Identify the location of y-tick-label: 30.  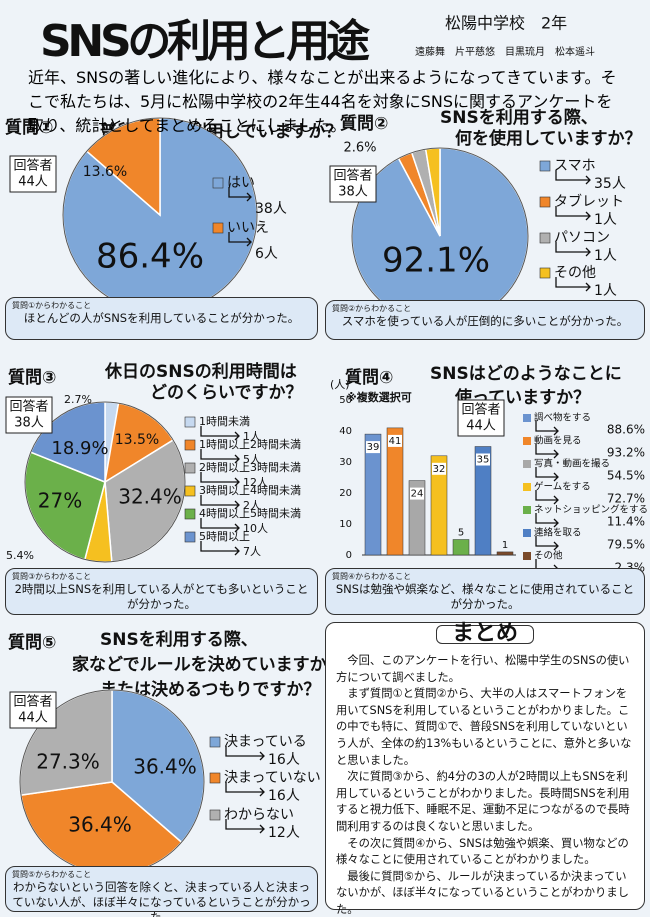
(345, 462).